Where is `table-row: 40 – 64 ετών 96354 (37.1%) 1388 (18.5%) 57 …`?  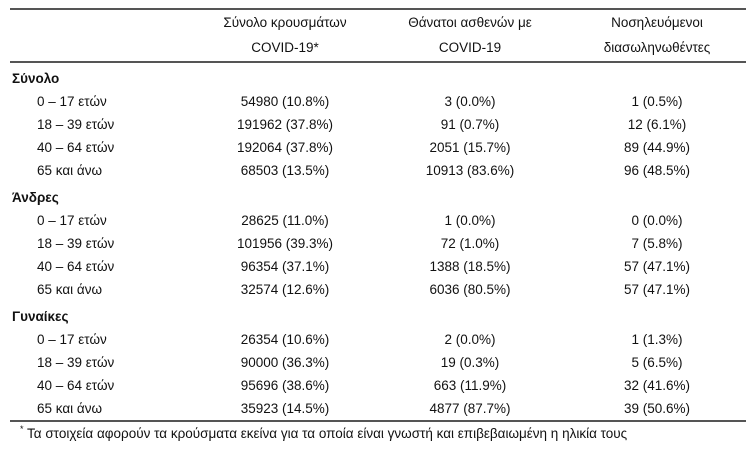 table-row: 40 – 64 ετών 96354 (37.1%) 1388 (18.5%) 57 … is located at coordinates (376, 266).